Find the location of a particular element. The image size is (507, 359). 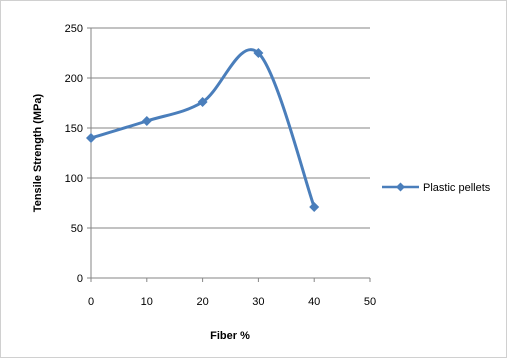

x-tick-labels: 0 10 20 30 40 50 is located at coordinates (232, 302).